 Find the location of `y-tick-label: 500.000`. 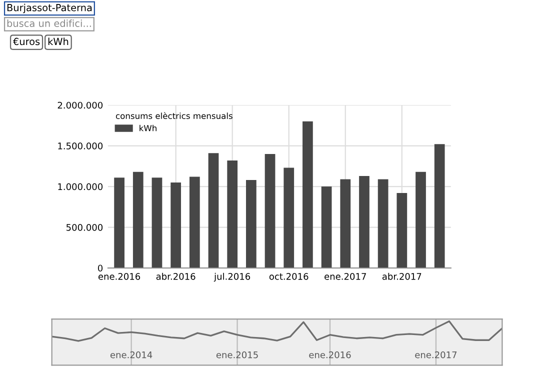

y-tick-label: 500.000 is located at coordinates (84, 227).